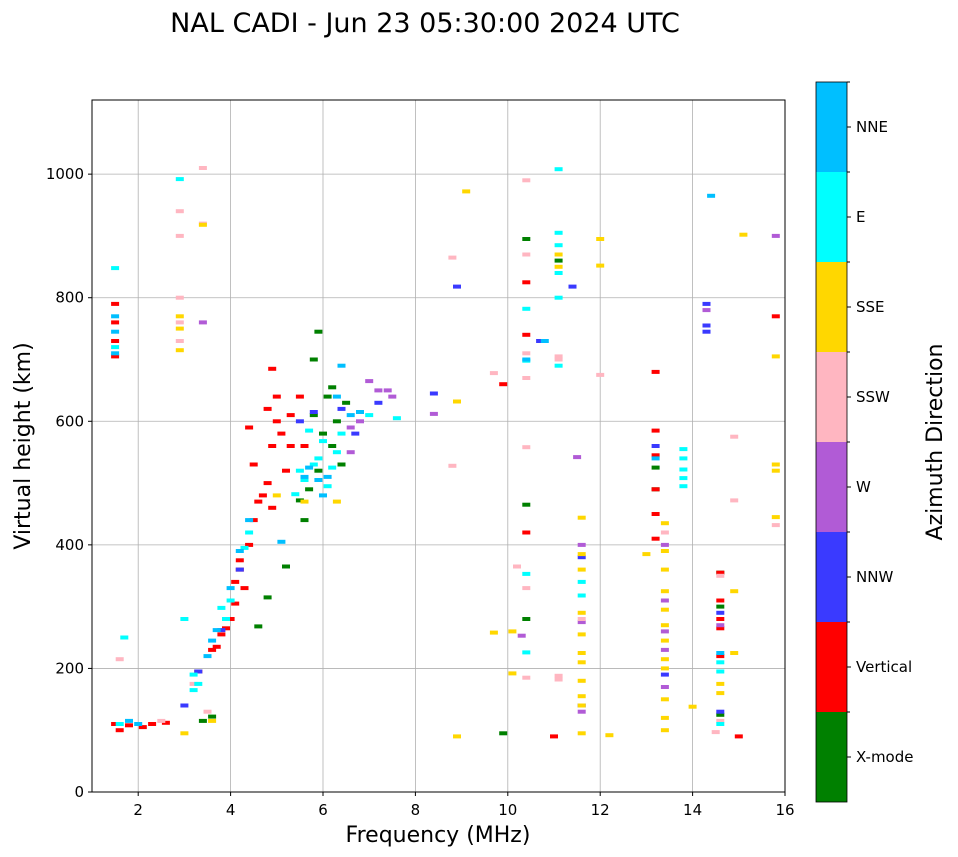 Image resolution: width=958 pixels, height=857 pixels. What do you see at coordinates (870, 307) in the screenshot?
I see `colorbar-label-item: SSE` at bounding box center [870, 307].